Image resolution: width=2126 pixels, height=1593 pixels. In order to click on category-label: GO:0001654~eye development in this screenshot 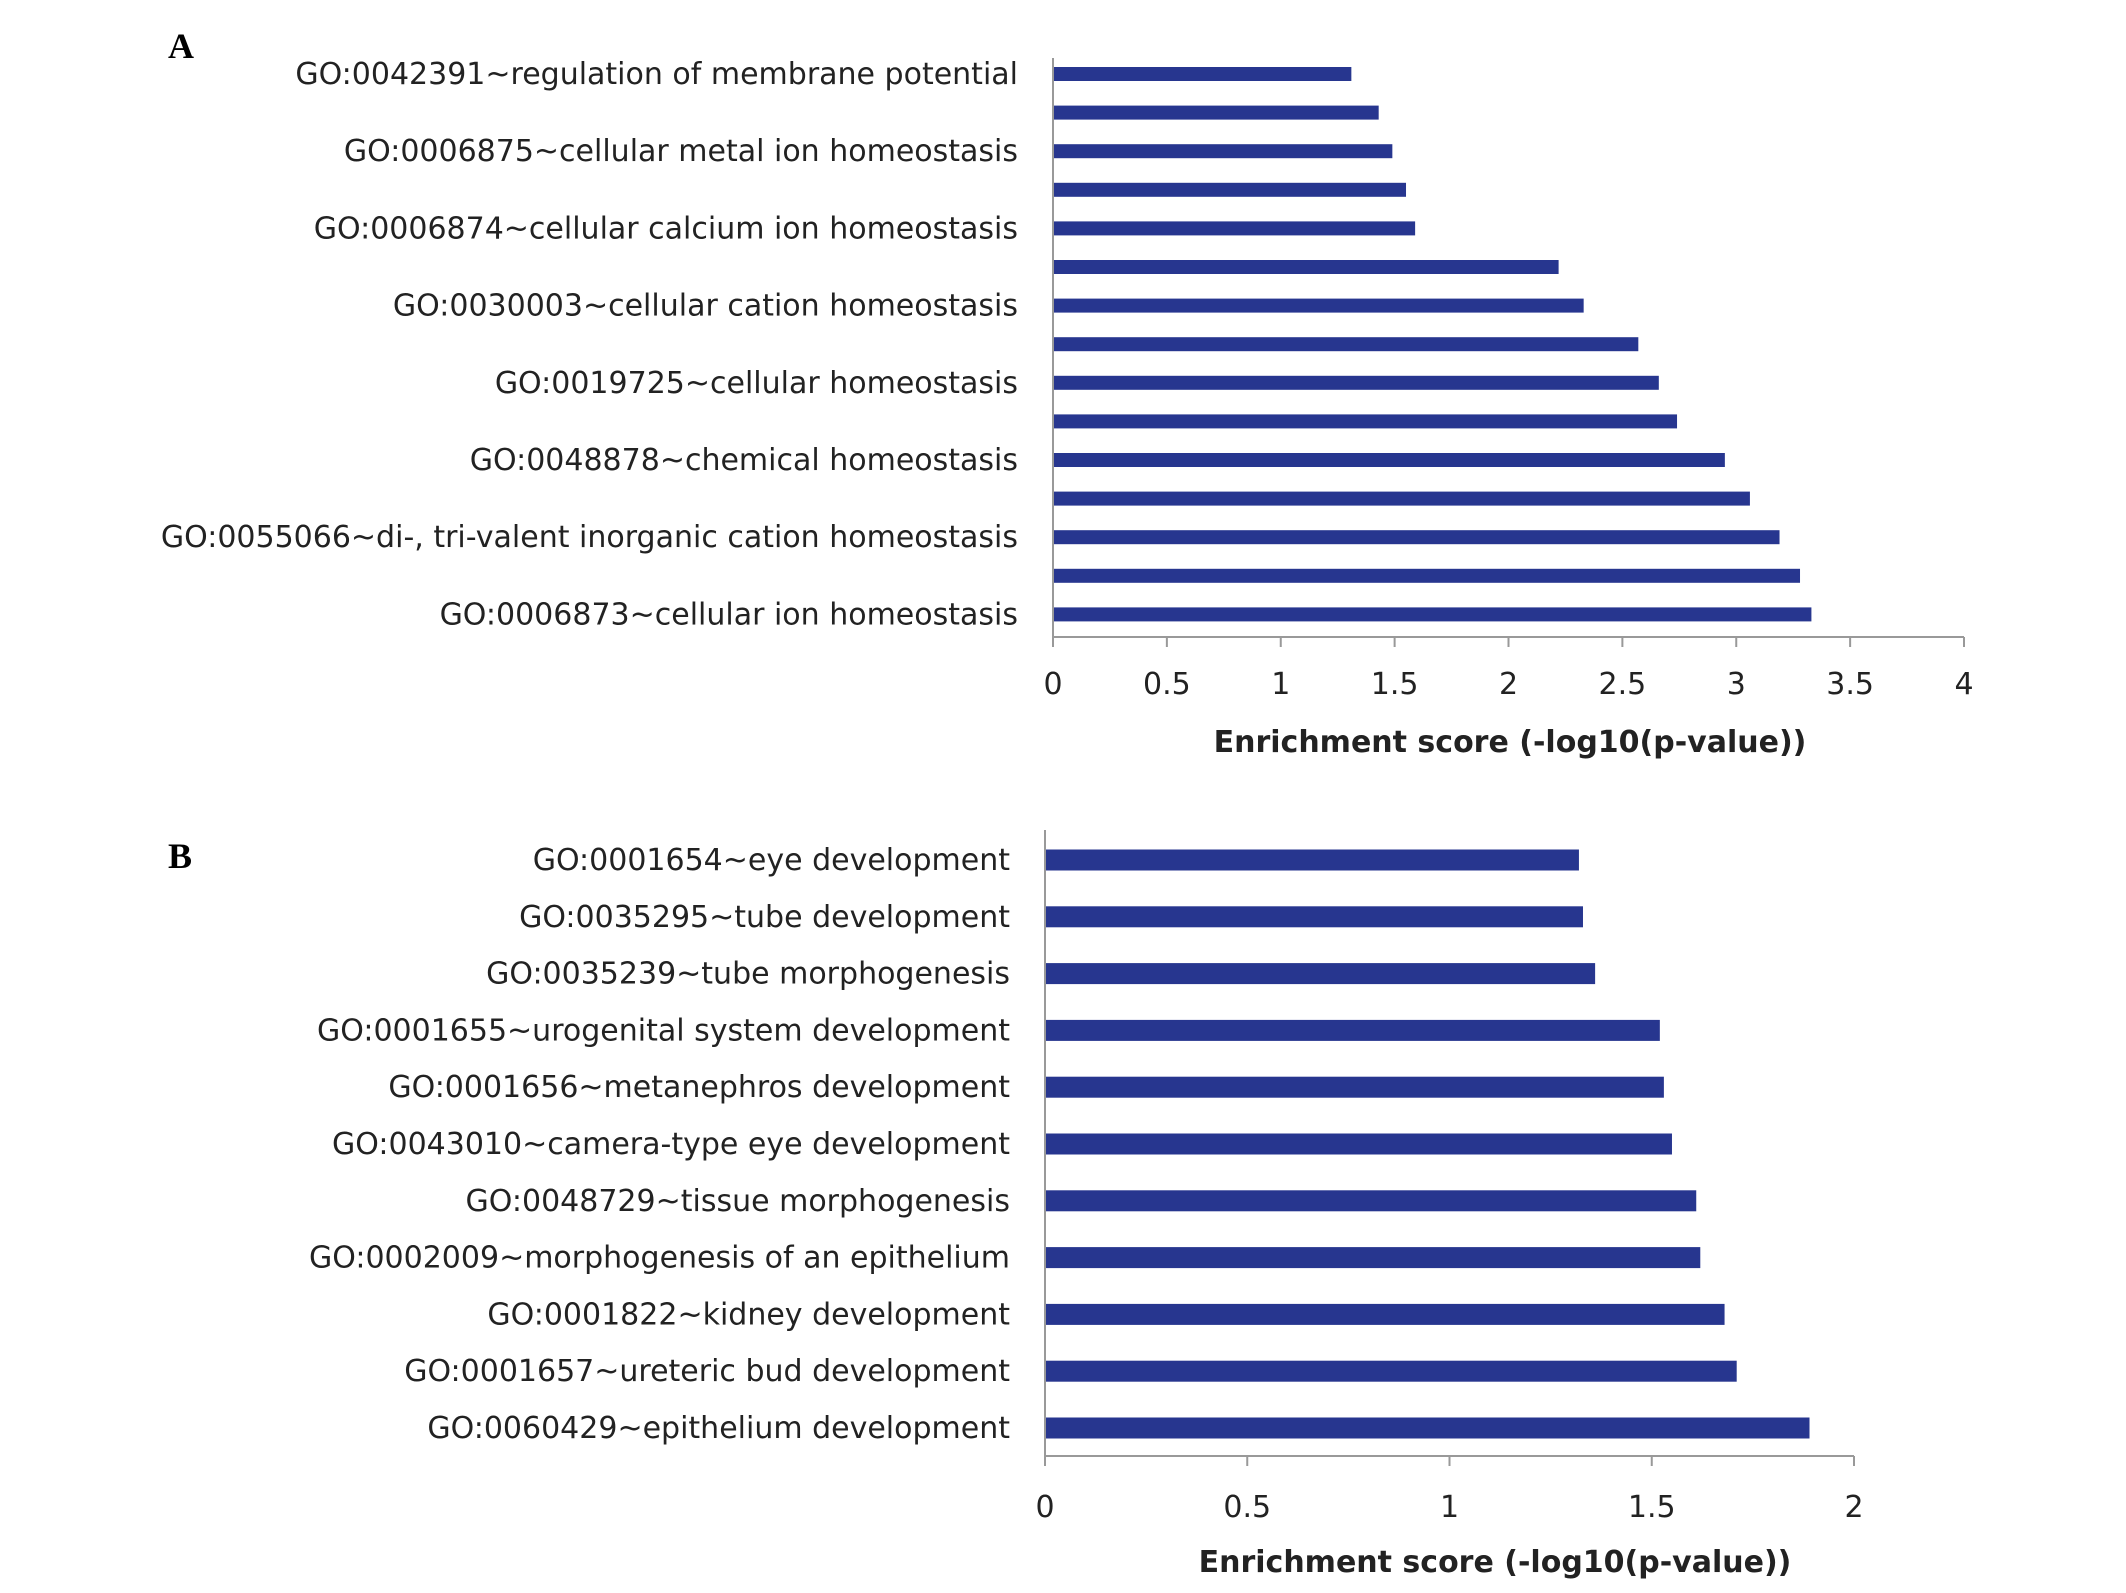, I will do `click(772, 860)`.